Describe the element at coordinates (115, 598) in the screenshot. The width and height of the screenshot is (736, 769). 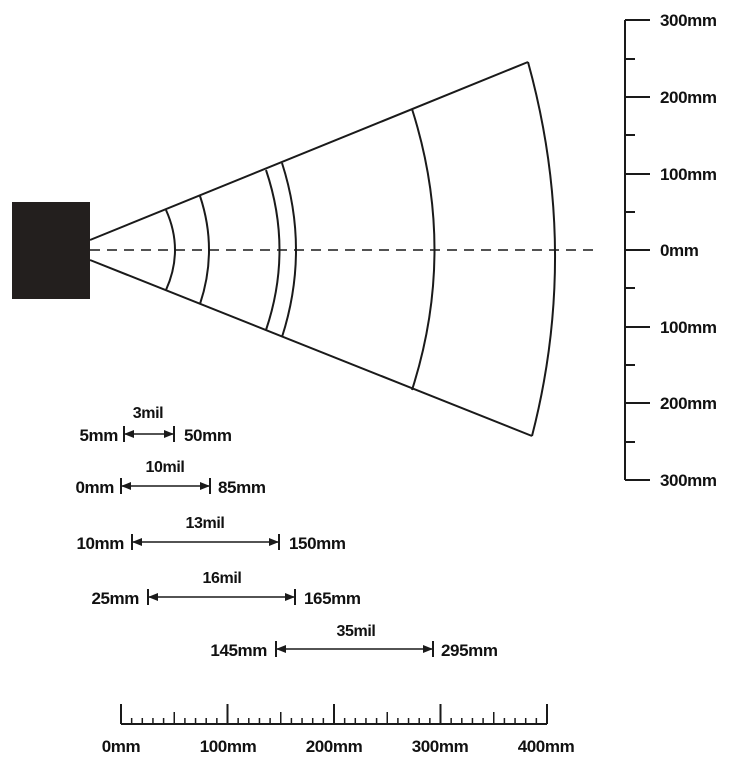
I see `range-near-label: 25mm` at that location.